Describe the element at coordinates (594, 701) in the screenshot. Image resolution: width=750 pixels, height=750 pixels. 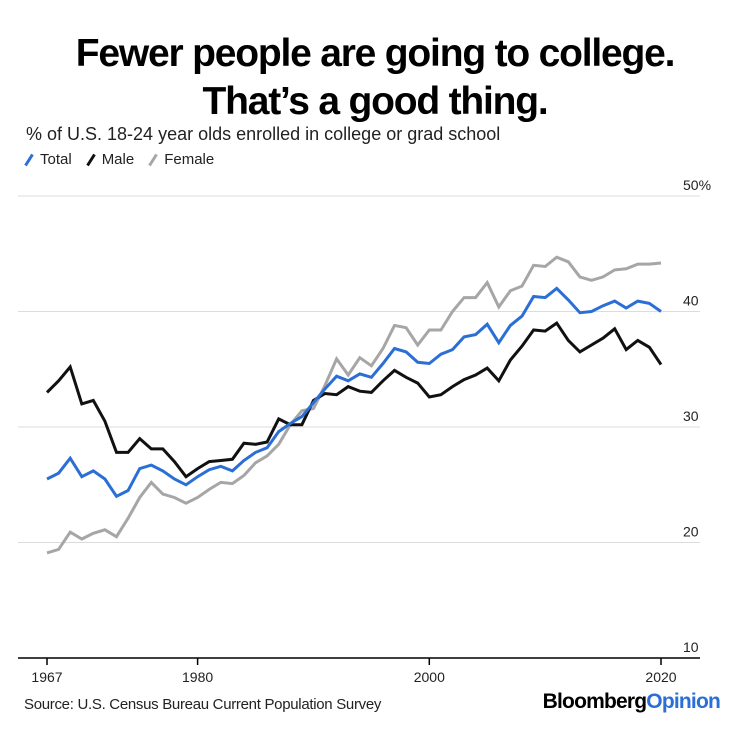
I see `brand-part-1: Bloomberg` at that location.